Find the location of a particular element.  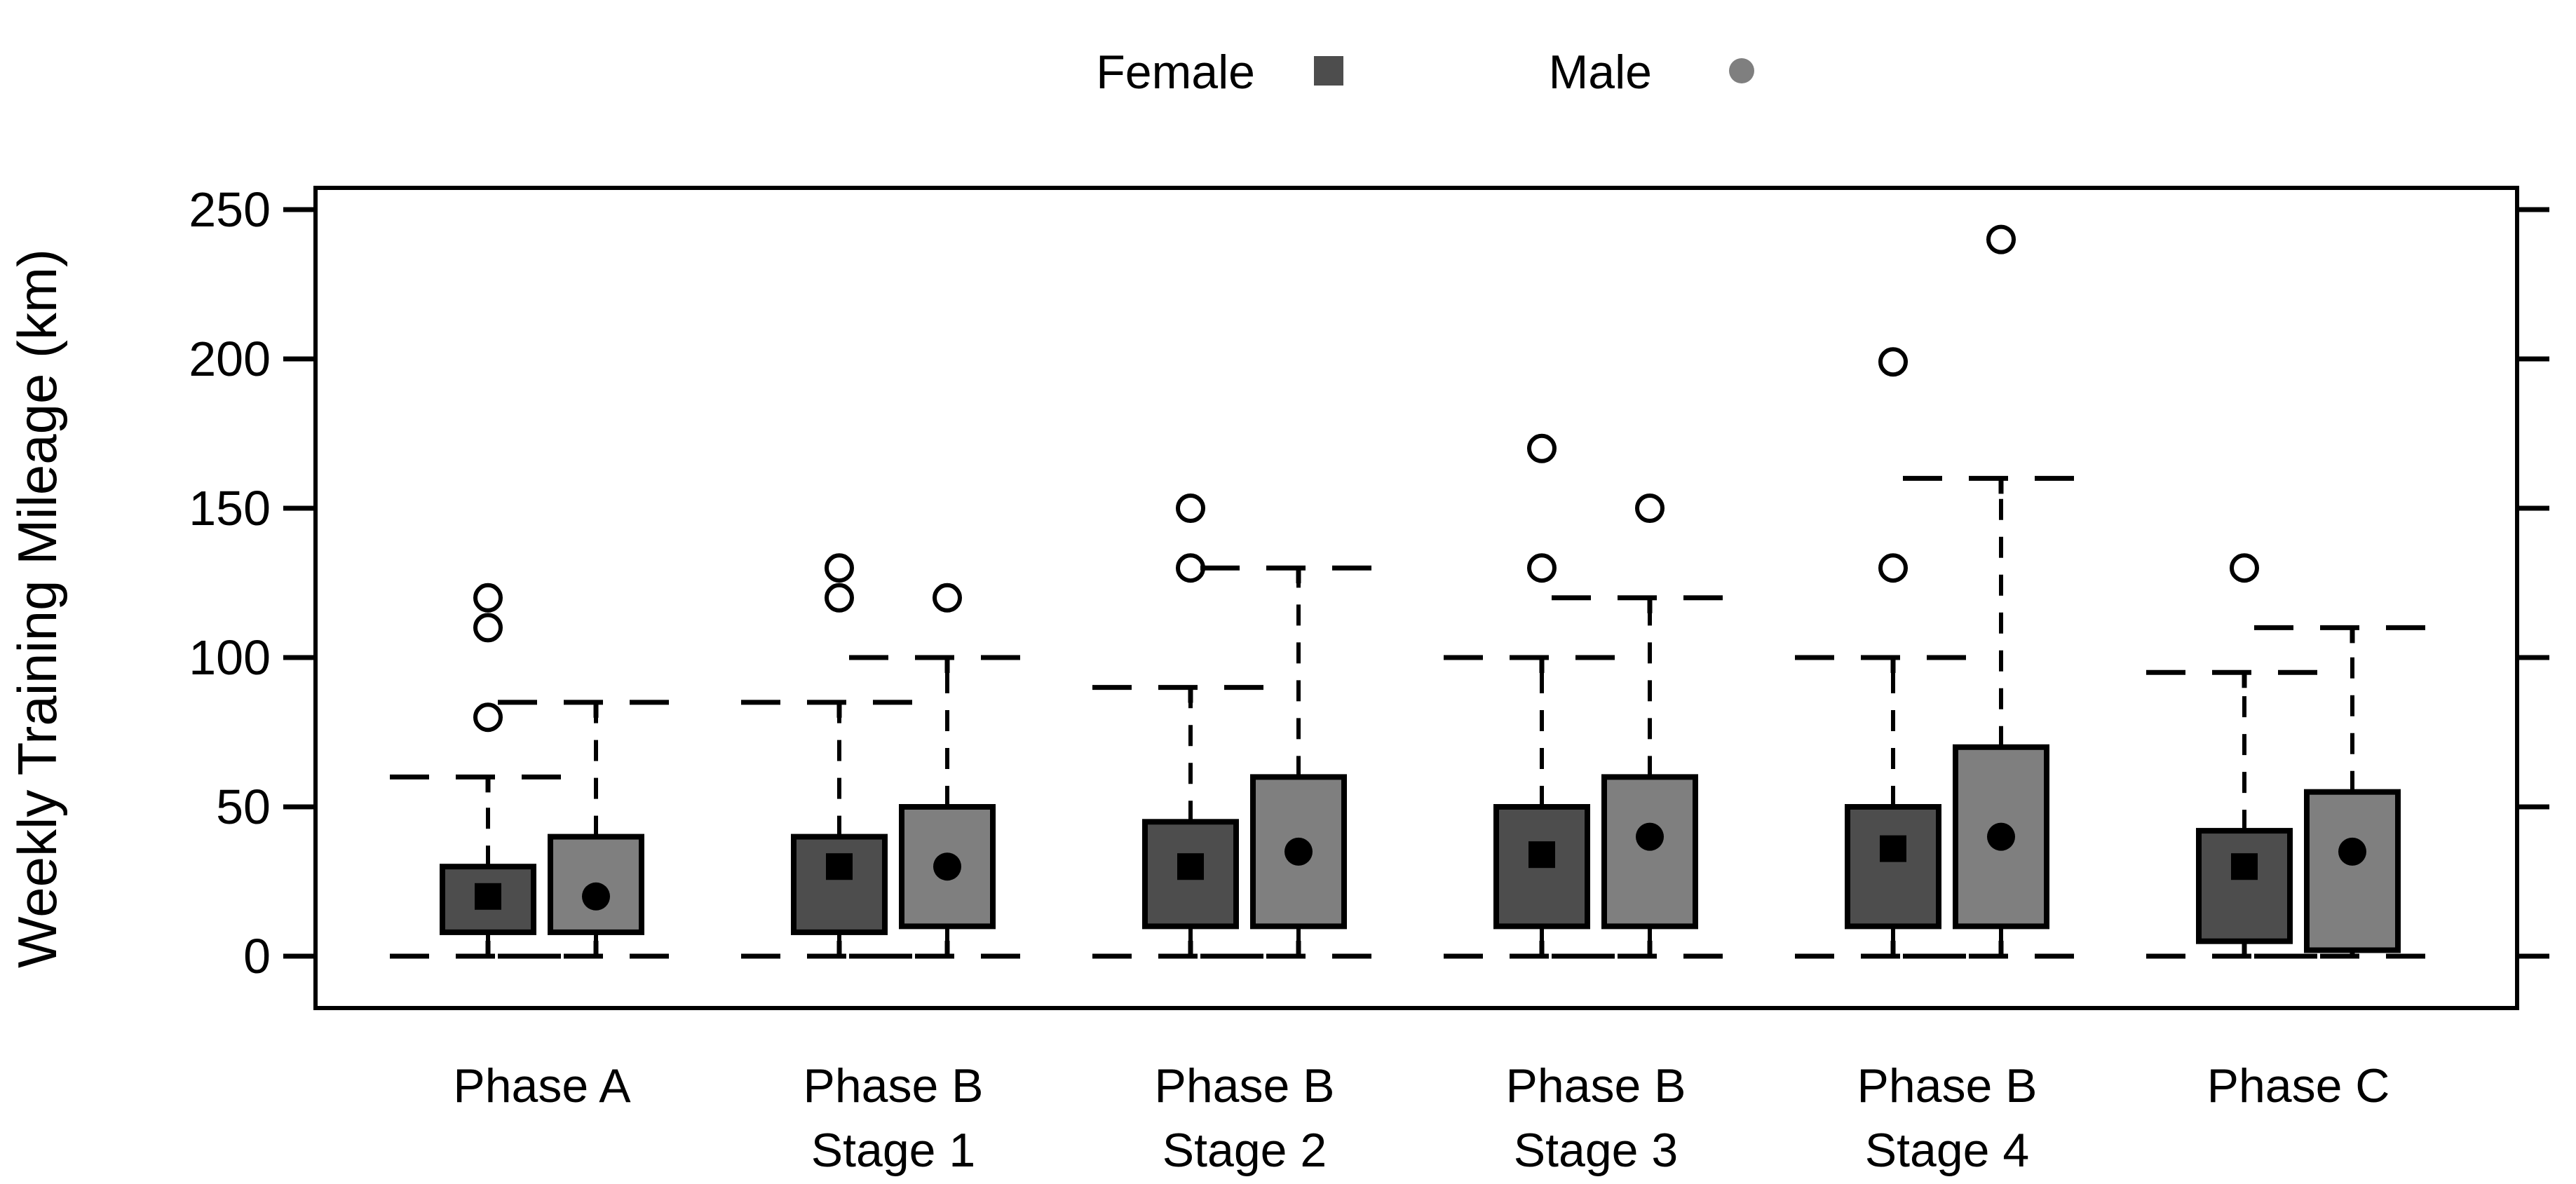

legend: Female Male is located at coordinates (1425, 72).